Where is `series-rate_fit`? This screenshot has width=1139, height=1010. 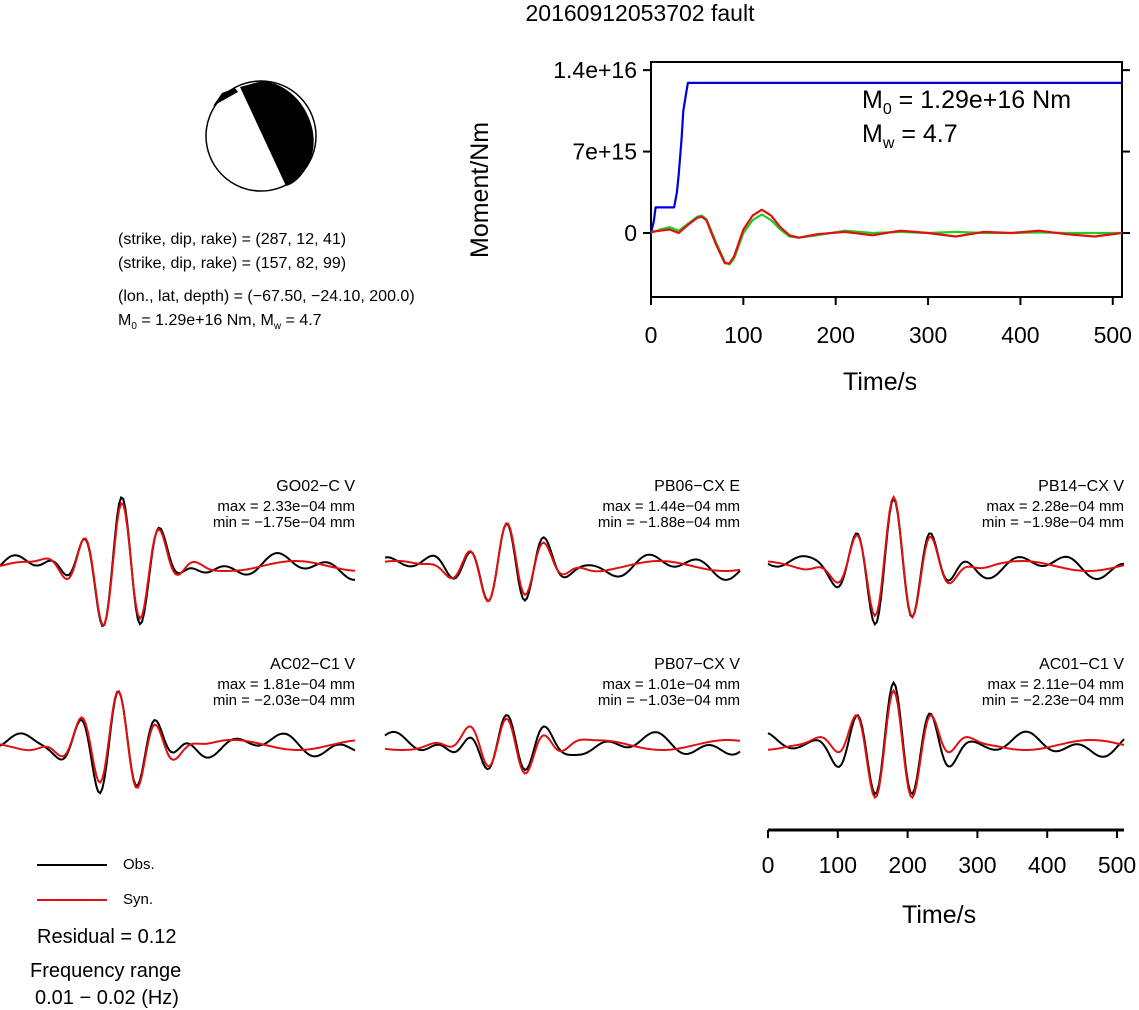 series-rate_fit is located at coordinates (886, 236).